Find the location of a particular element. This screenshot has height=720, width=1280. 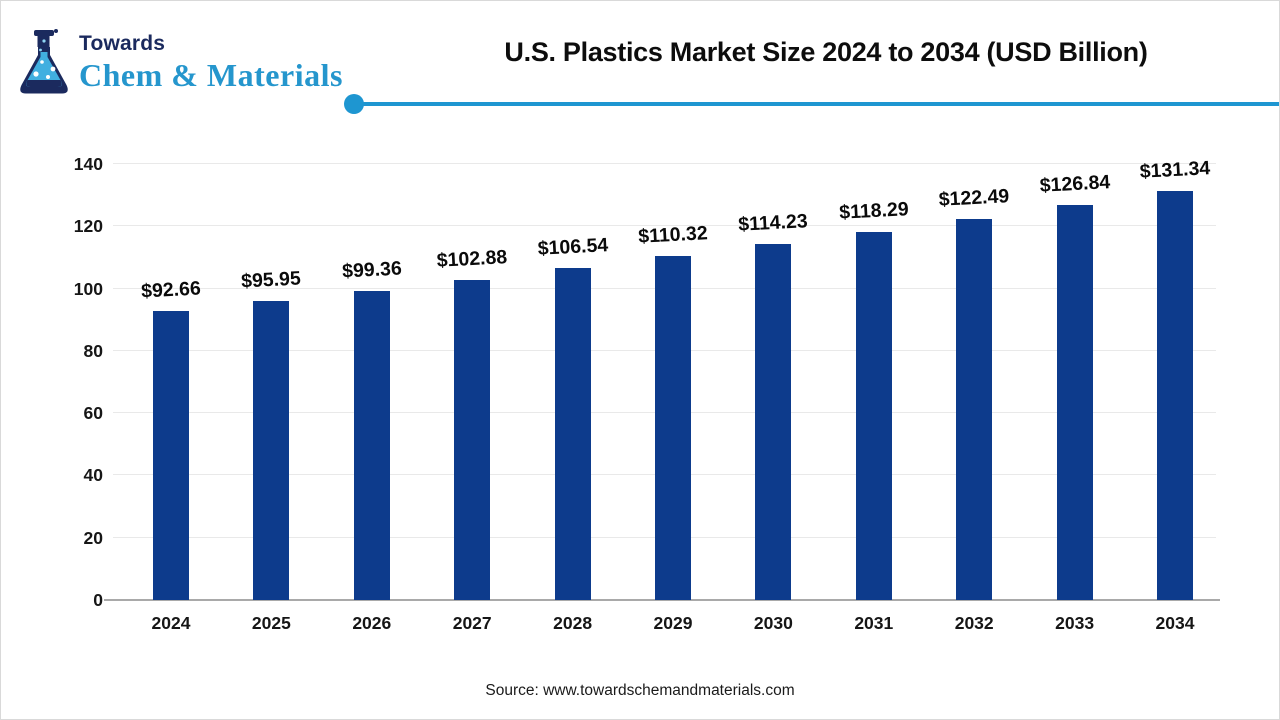

x-tick-label: 2028 is located at coordinates (573, 623).